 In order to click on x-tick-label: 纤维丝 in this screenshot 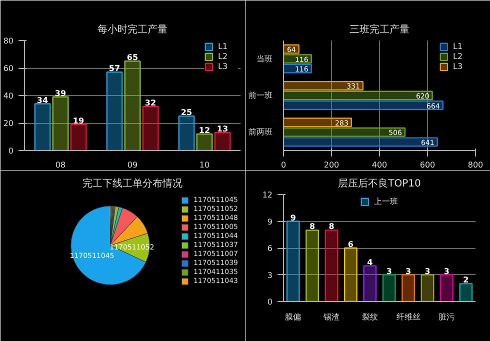, I will do `click(408, 317)`.